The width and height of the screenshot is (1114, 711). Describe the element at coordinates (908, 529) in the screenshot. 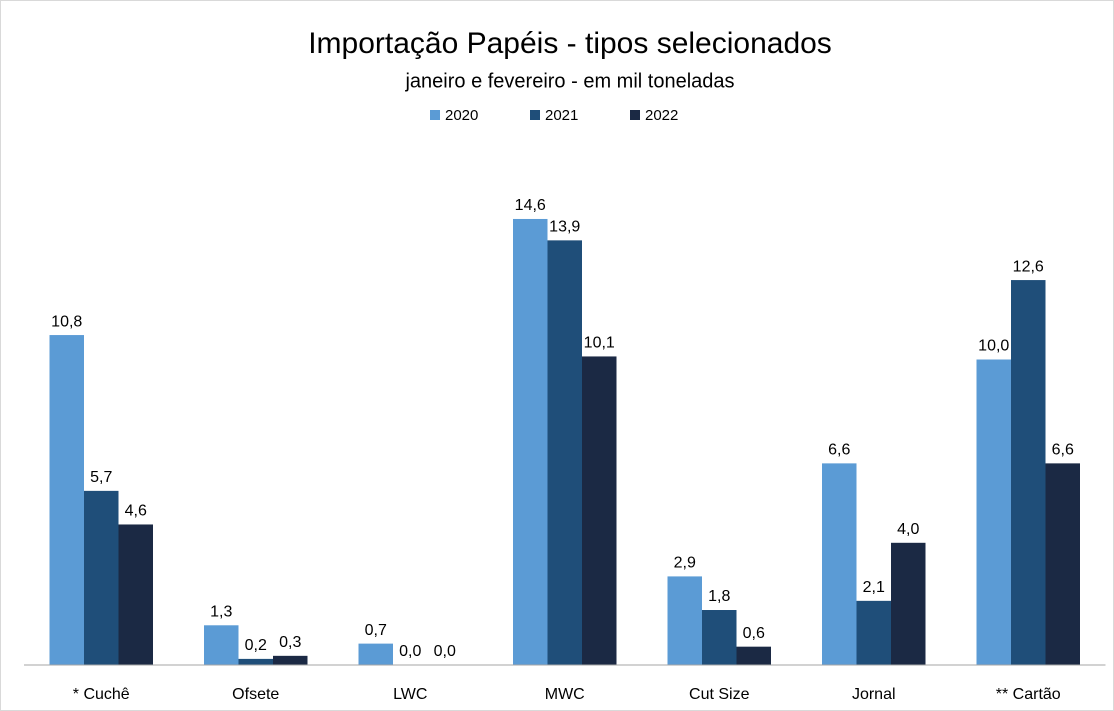

I see `data-label: 4,0` at that location.